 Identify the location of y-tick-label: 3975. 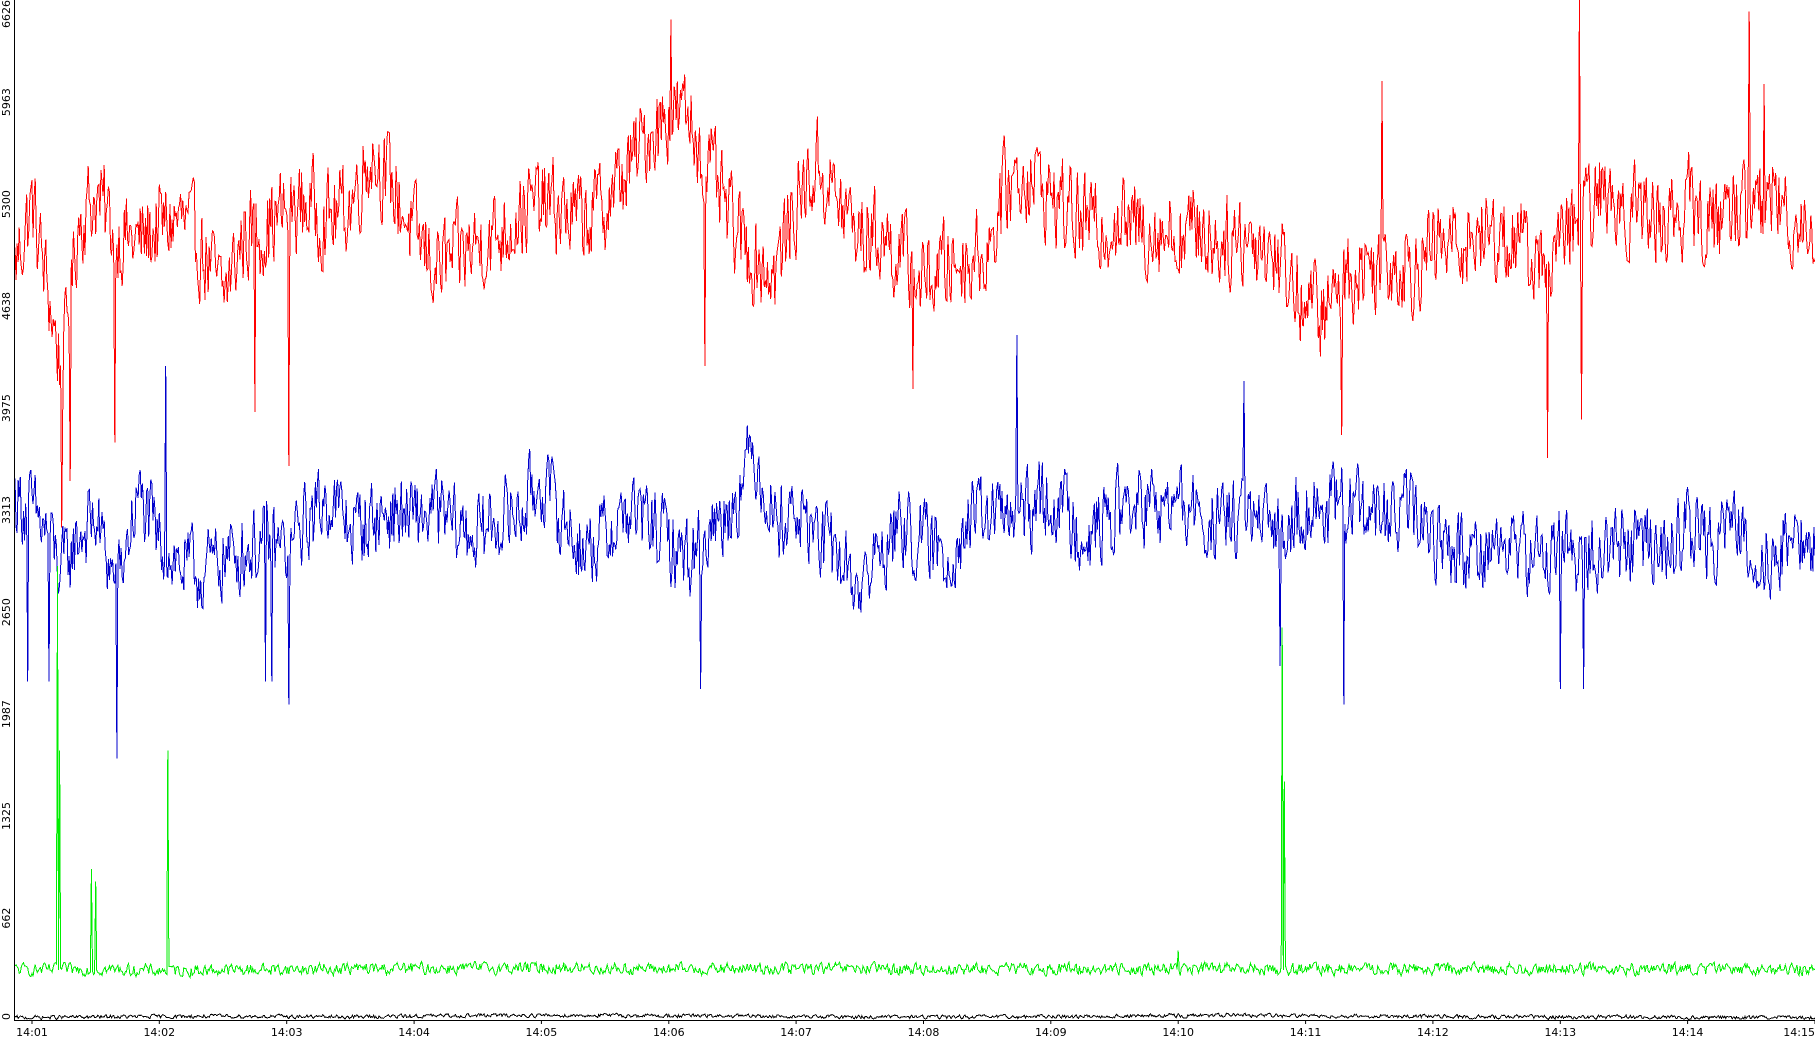
(6, 408).